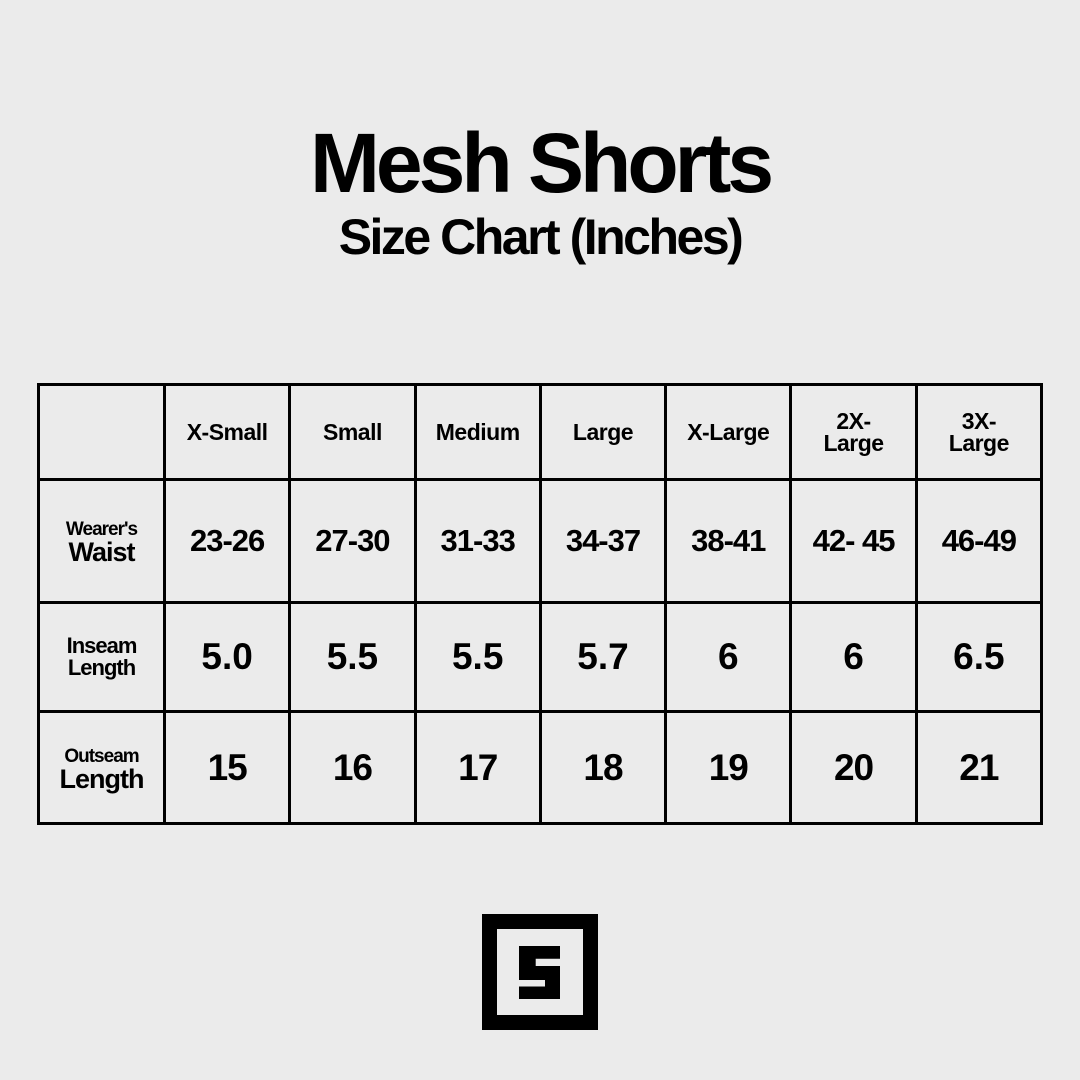  Describe the element at coordinates (603, 767) in the screenshot. I see `value-cell: 18` at that location.